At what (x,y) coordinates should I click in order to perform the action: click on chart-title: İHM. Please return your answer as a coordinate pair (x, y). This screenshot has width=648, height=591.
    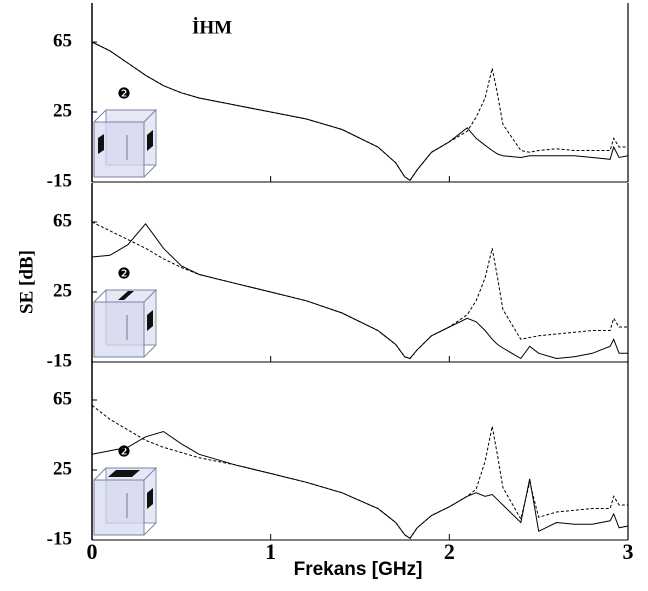
    Looking at the image, I should click on (212, 27).